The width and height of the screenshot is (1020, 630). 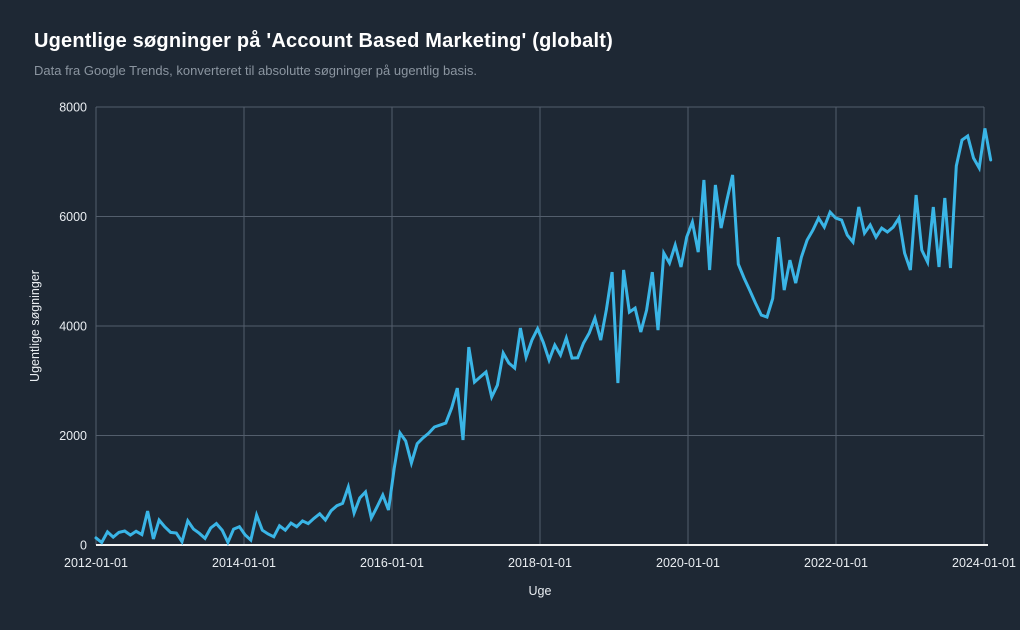 What do you see at coordinates (73, 108) in the screenshot?
I see `y-tick-label: 8000` at bounding box center [73, 108].